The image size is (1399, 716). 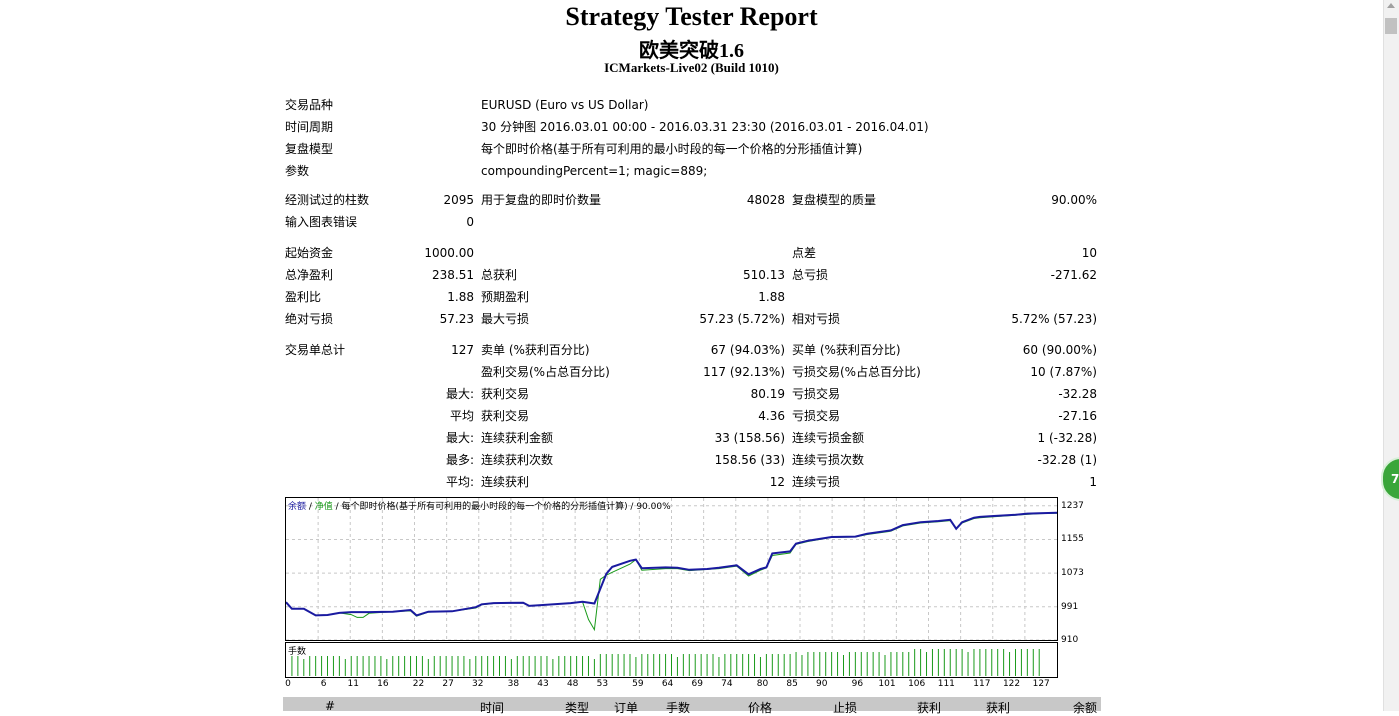 What do you see at coordinates (828, 438) in the screenshot?
I see `max-consecutive-losses-label: 连续亏损金额` at bounding box center [828, 438].